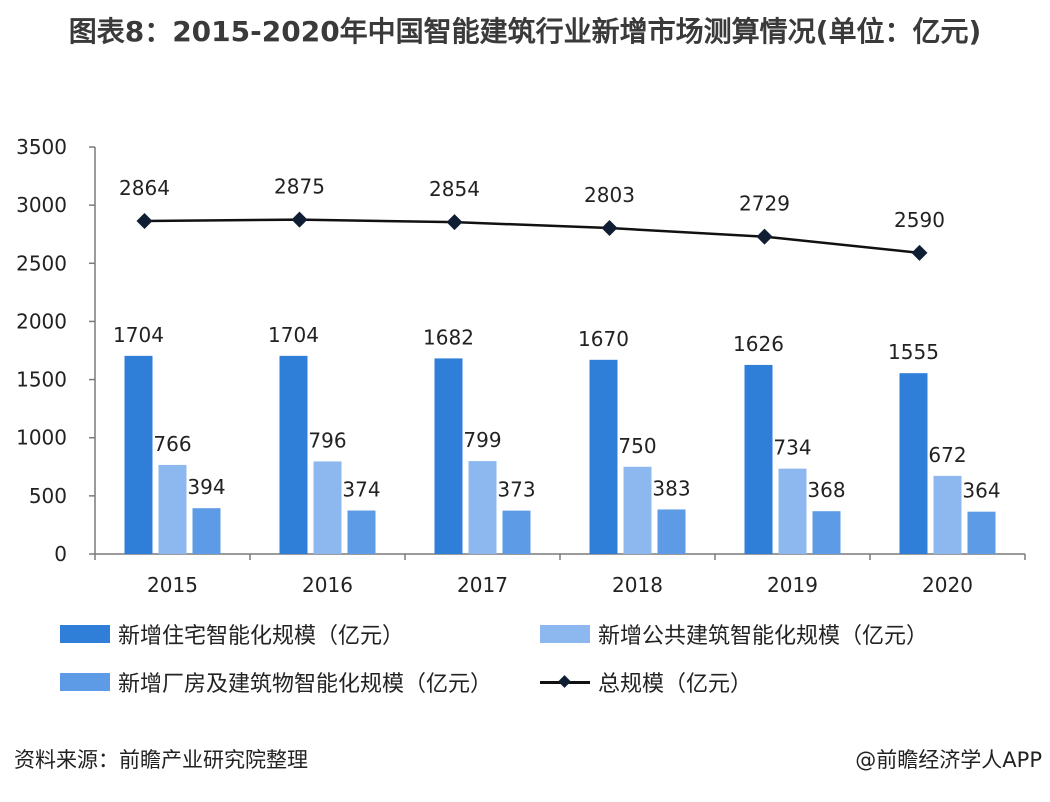 The width and height of the screenshot is (1050, 802). What do you see at coordinates (675, 684) in the screenshot?
I see `legend-label-total: 总规模（亿元）` at bounding box center [675, 684].